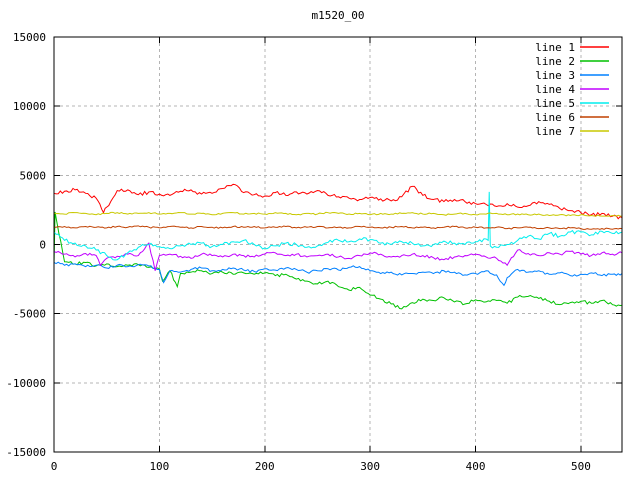  Describe the element at coordinates (33, 175) in the screenshot. I see `y-tick-label: 5000` at that location.